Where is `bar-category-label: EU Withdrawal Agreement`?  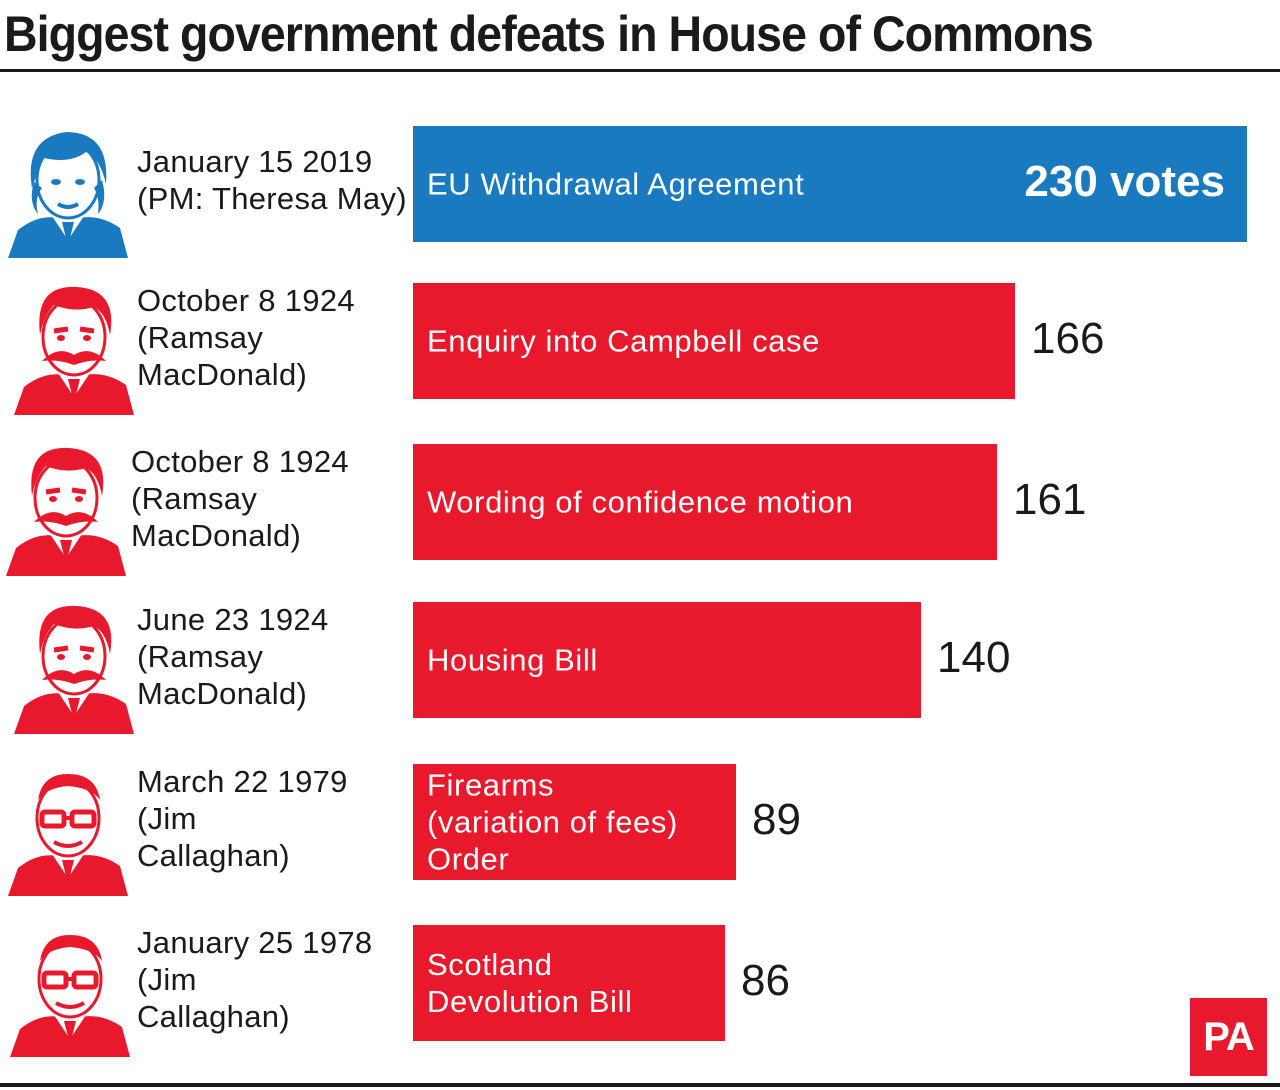
bar-category-label: EU Withdrawal Agreement is located at coordinates (615, 184).